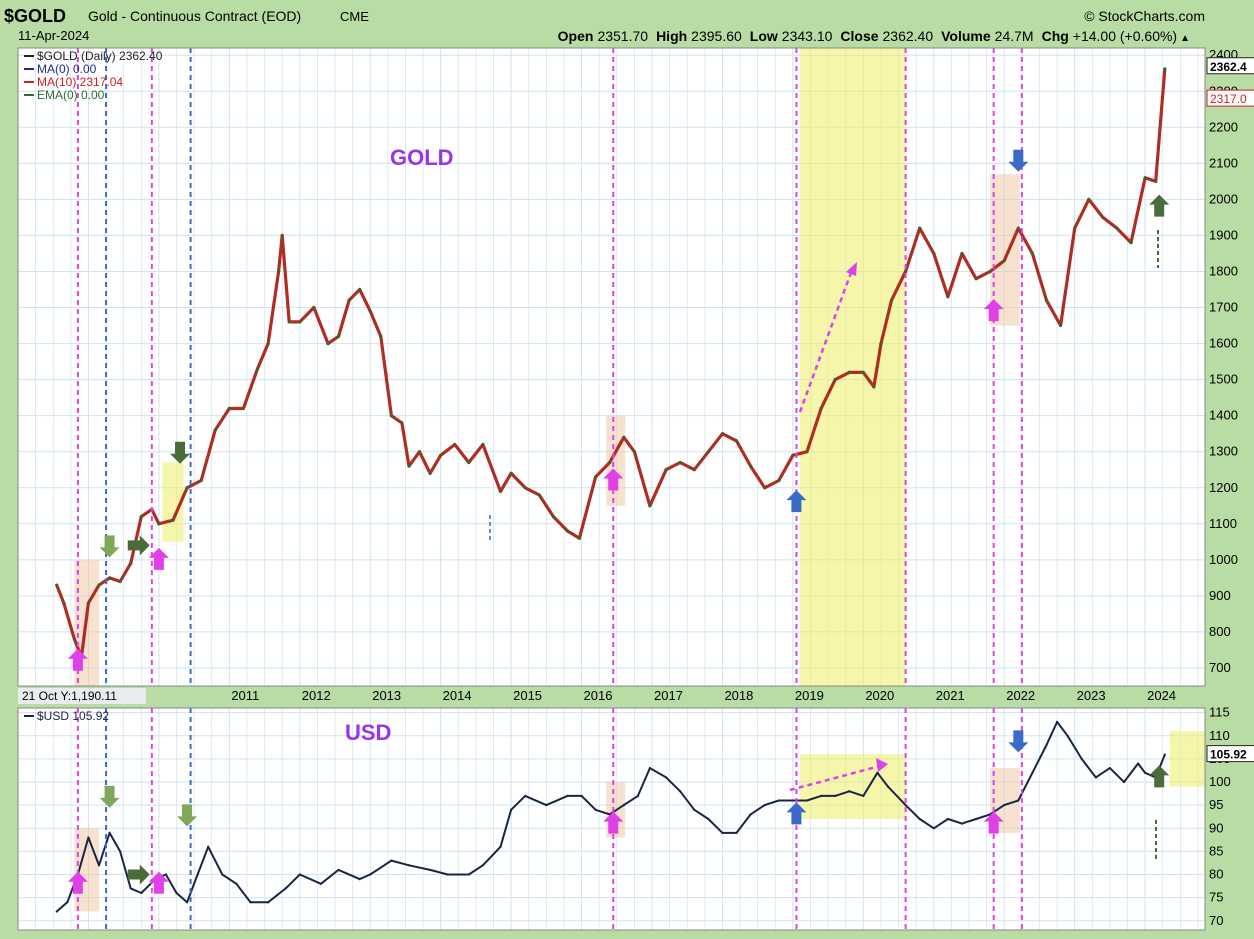  What do you see at coordinates (1223, 307) in the screenshot?
I see `y-tick-label: 1700` at bounding box center [1223, 307].